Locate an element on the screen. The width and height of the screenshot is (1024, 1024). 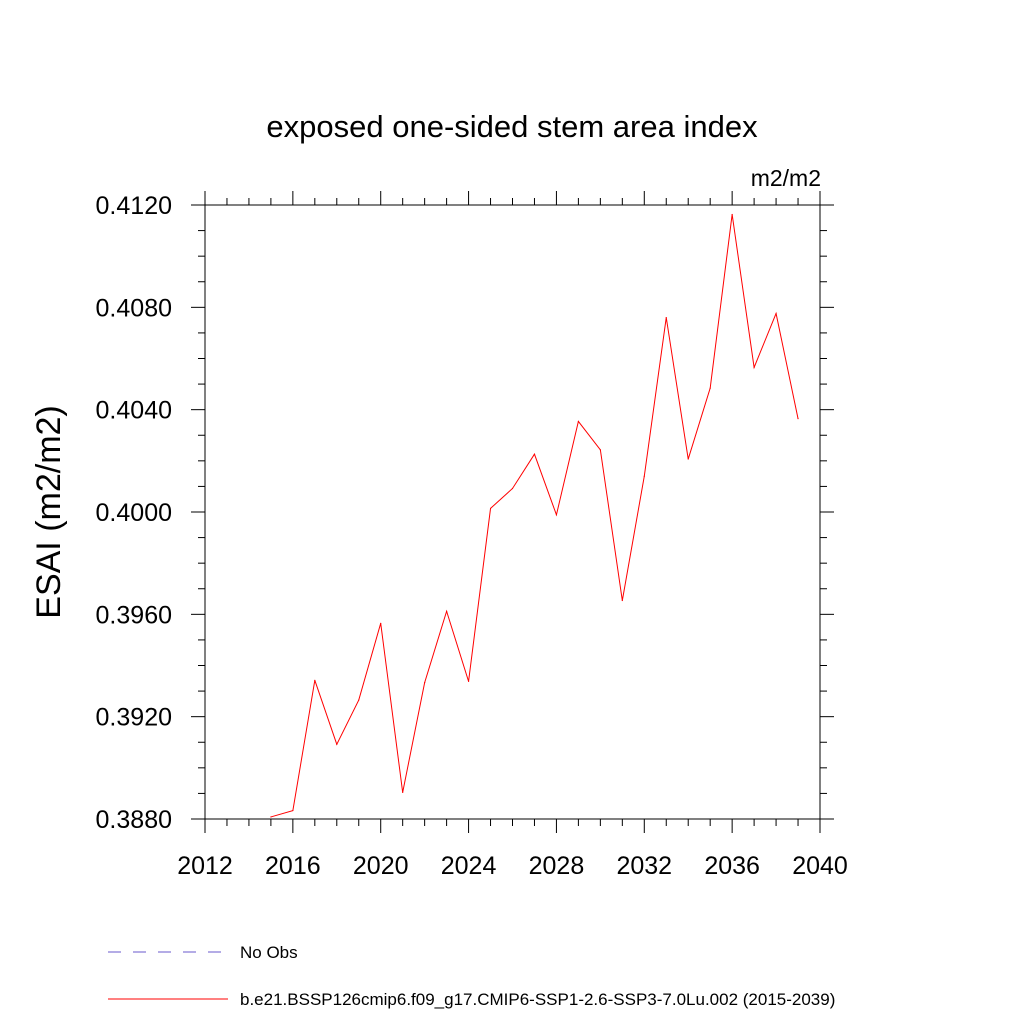
x-tick-label: 2020 is located at coordinates (381, 866).